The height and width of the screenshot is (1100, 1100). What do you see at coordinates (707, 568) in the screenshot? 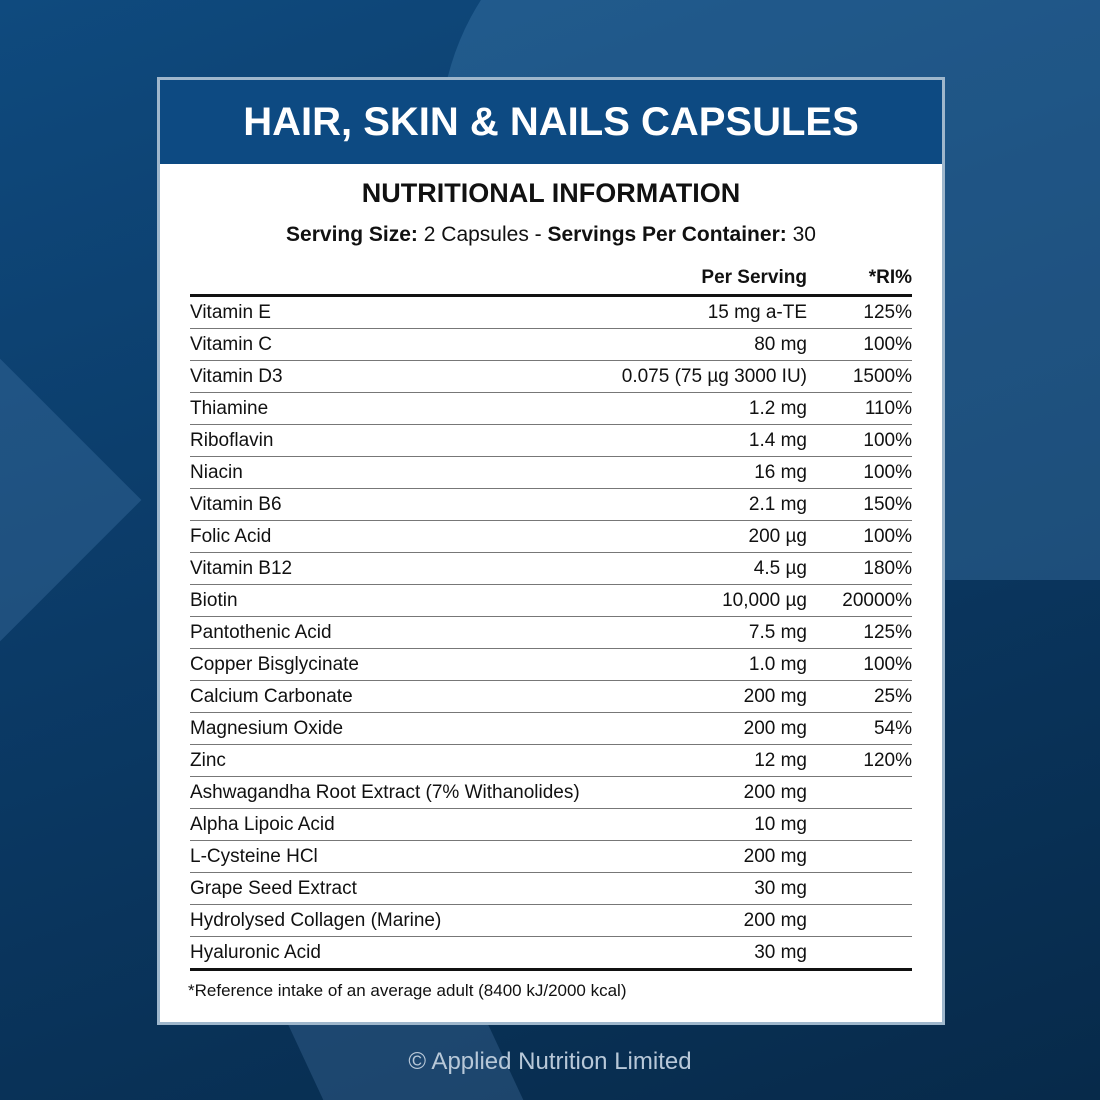
I see `per-serving-value: 4.5 µg` at bounding box center [707, 568].